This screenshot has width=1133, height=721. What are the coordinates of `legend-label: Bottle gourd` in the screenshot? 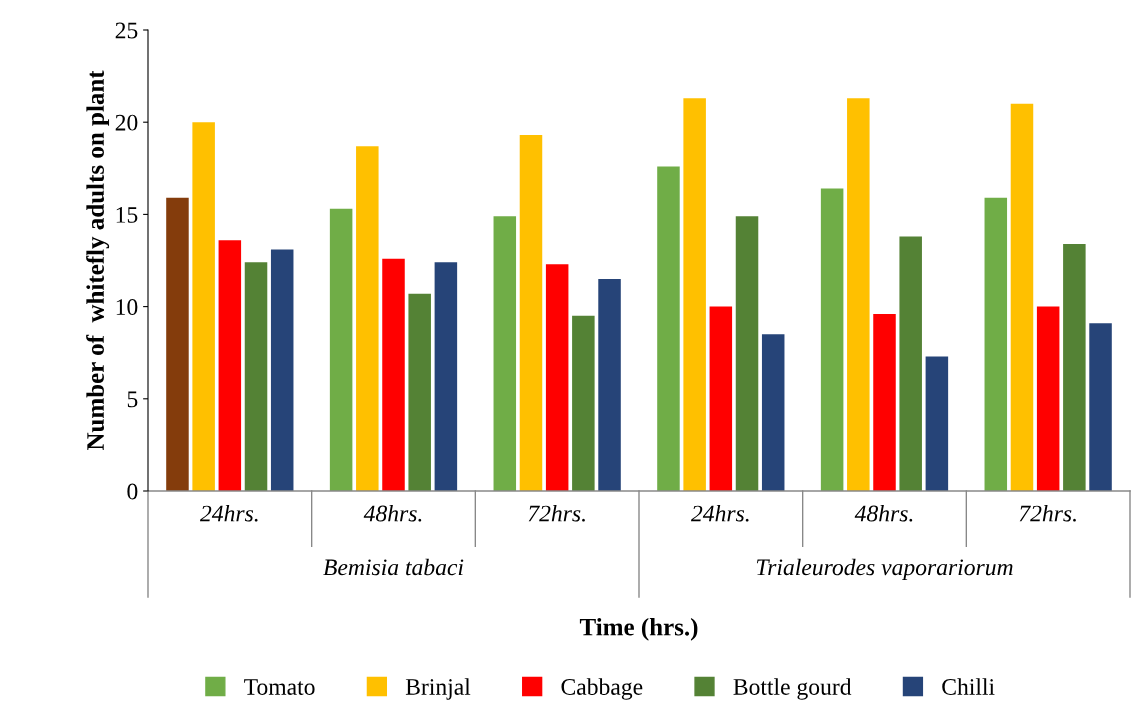 It's located at (792, 689).